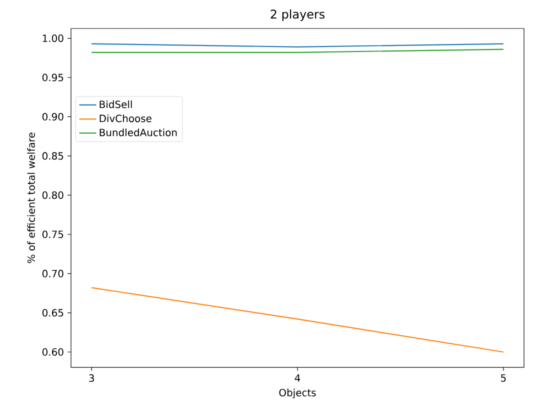 This screenshot has width=536, height=412. I want to click on legend-label: BundledAuction, so click(138, 132).